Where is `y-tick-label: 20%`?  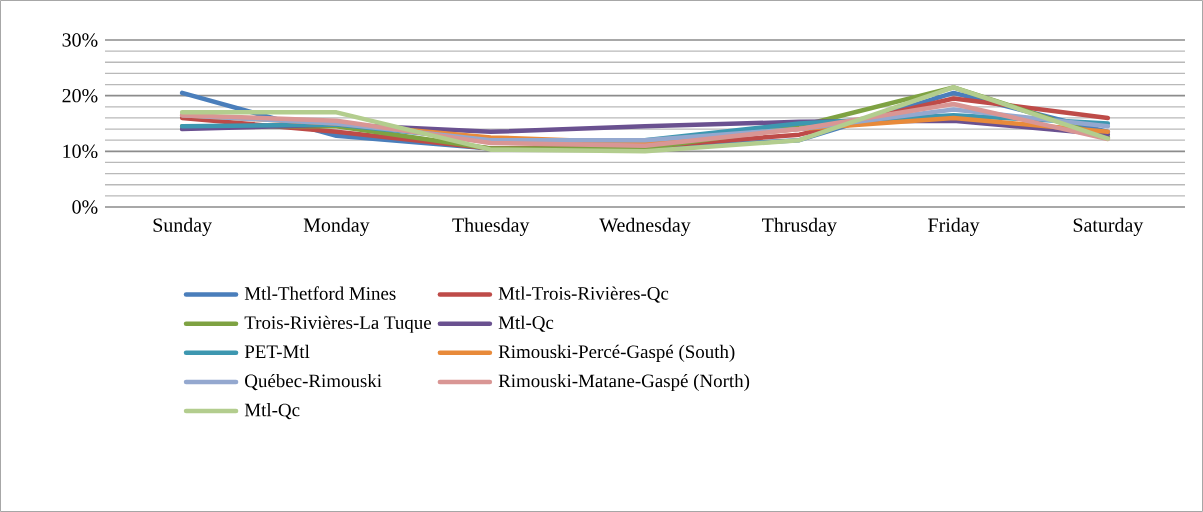
y-tick-label: 20% is located at coordinates (80, 95).